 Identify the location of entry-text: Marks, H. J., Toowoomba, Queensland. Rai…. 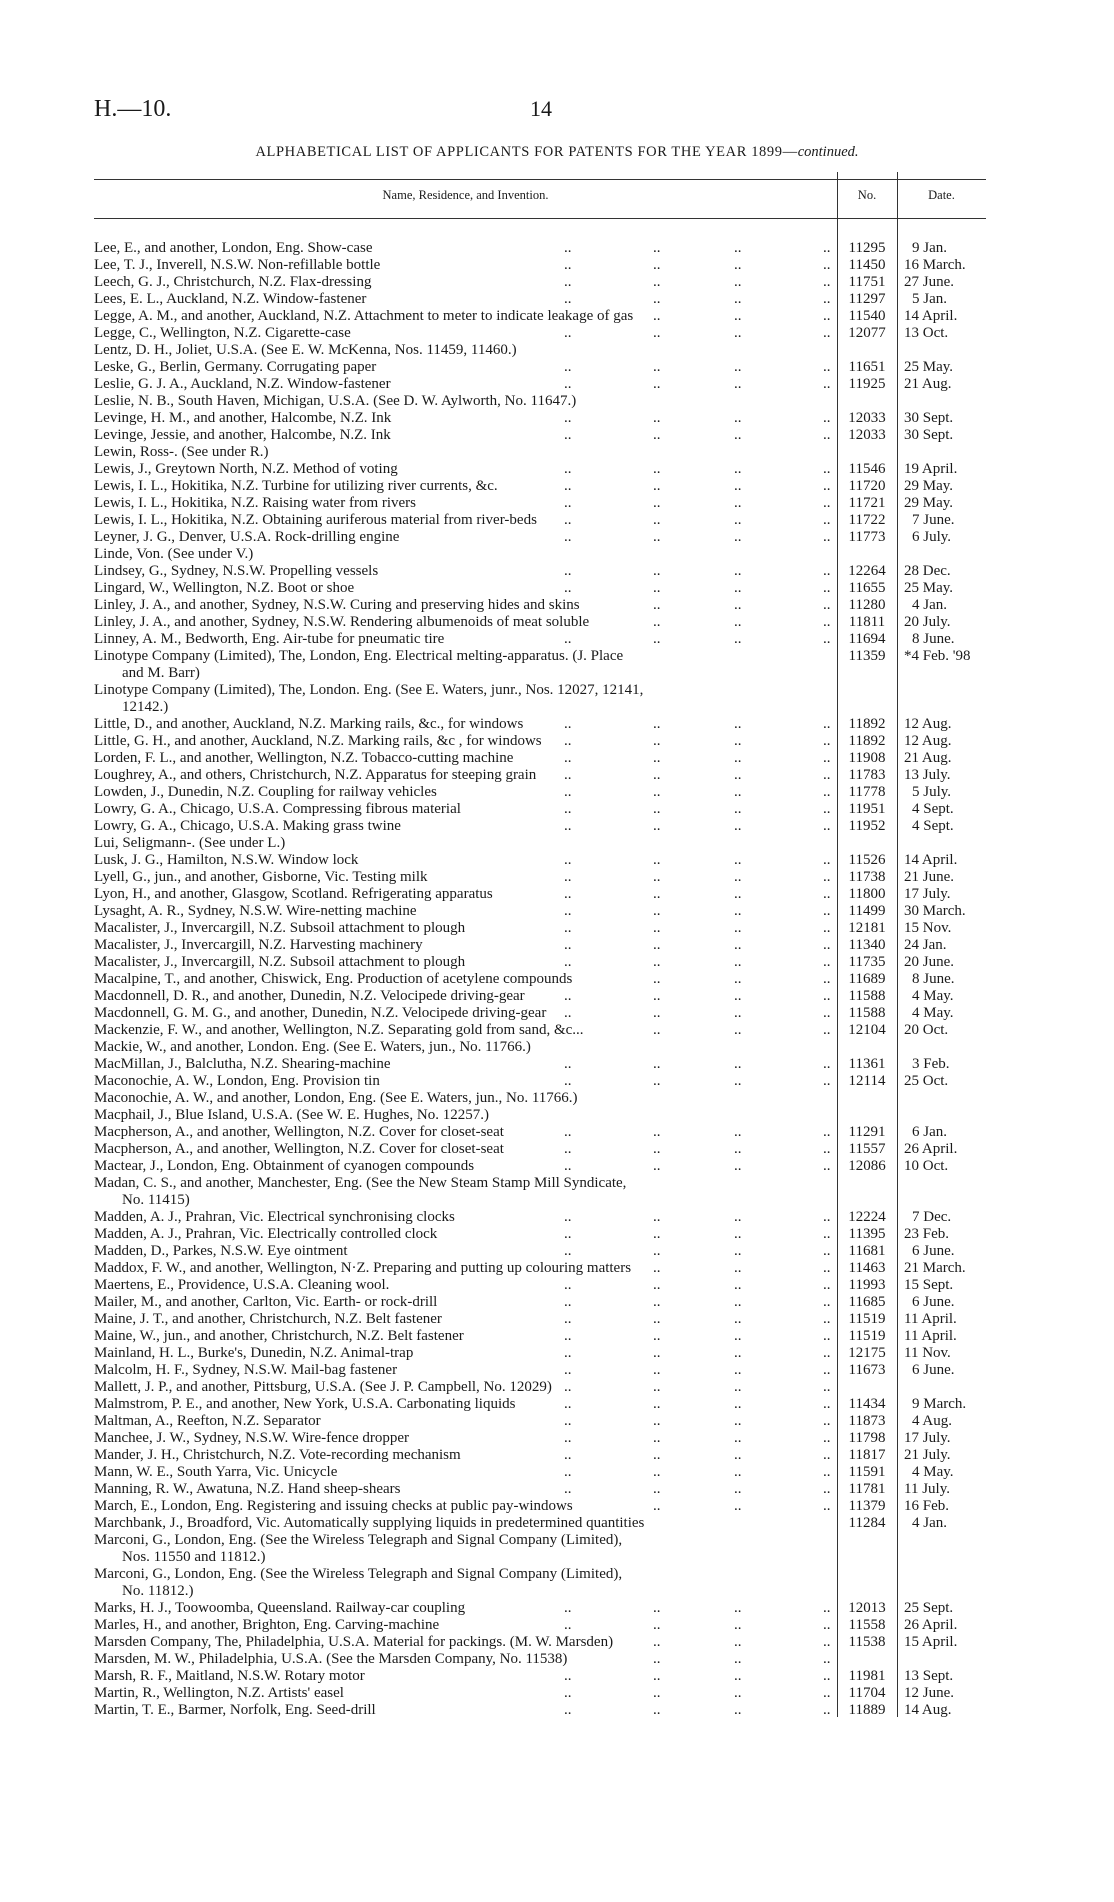
(280, 1608).